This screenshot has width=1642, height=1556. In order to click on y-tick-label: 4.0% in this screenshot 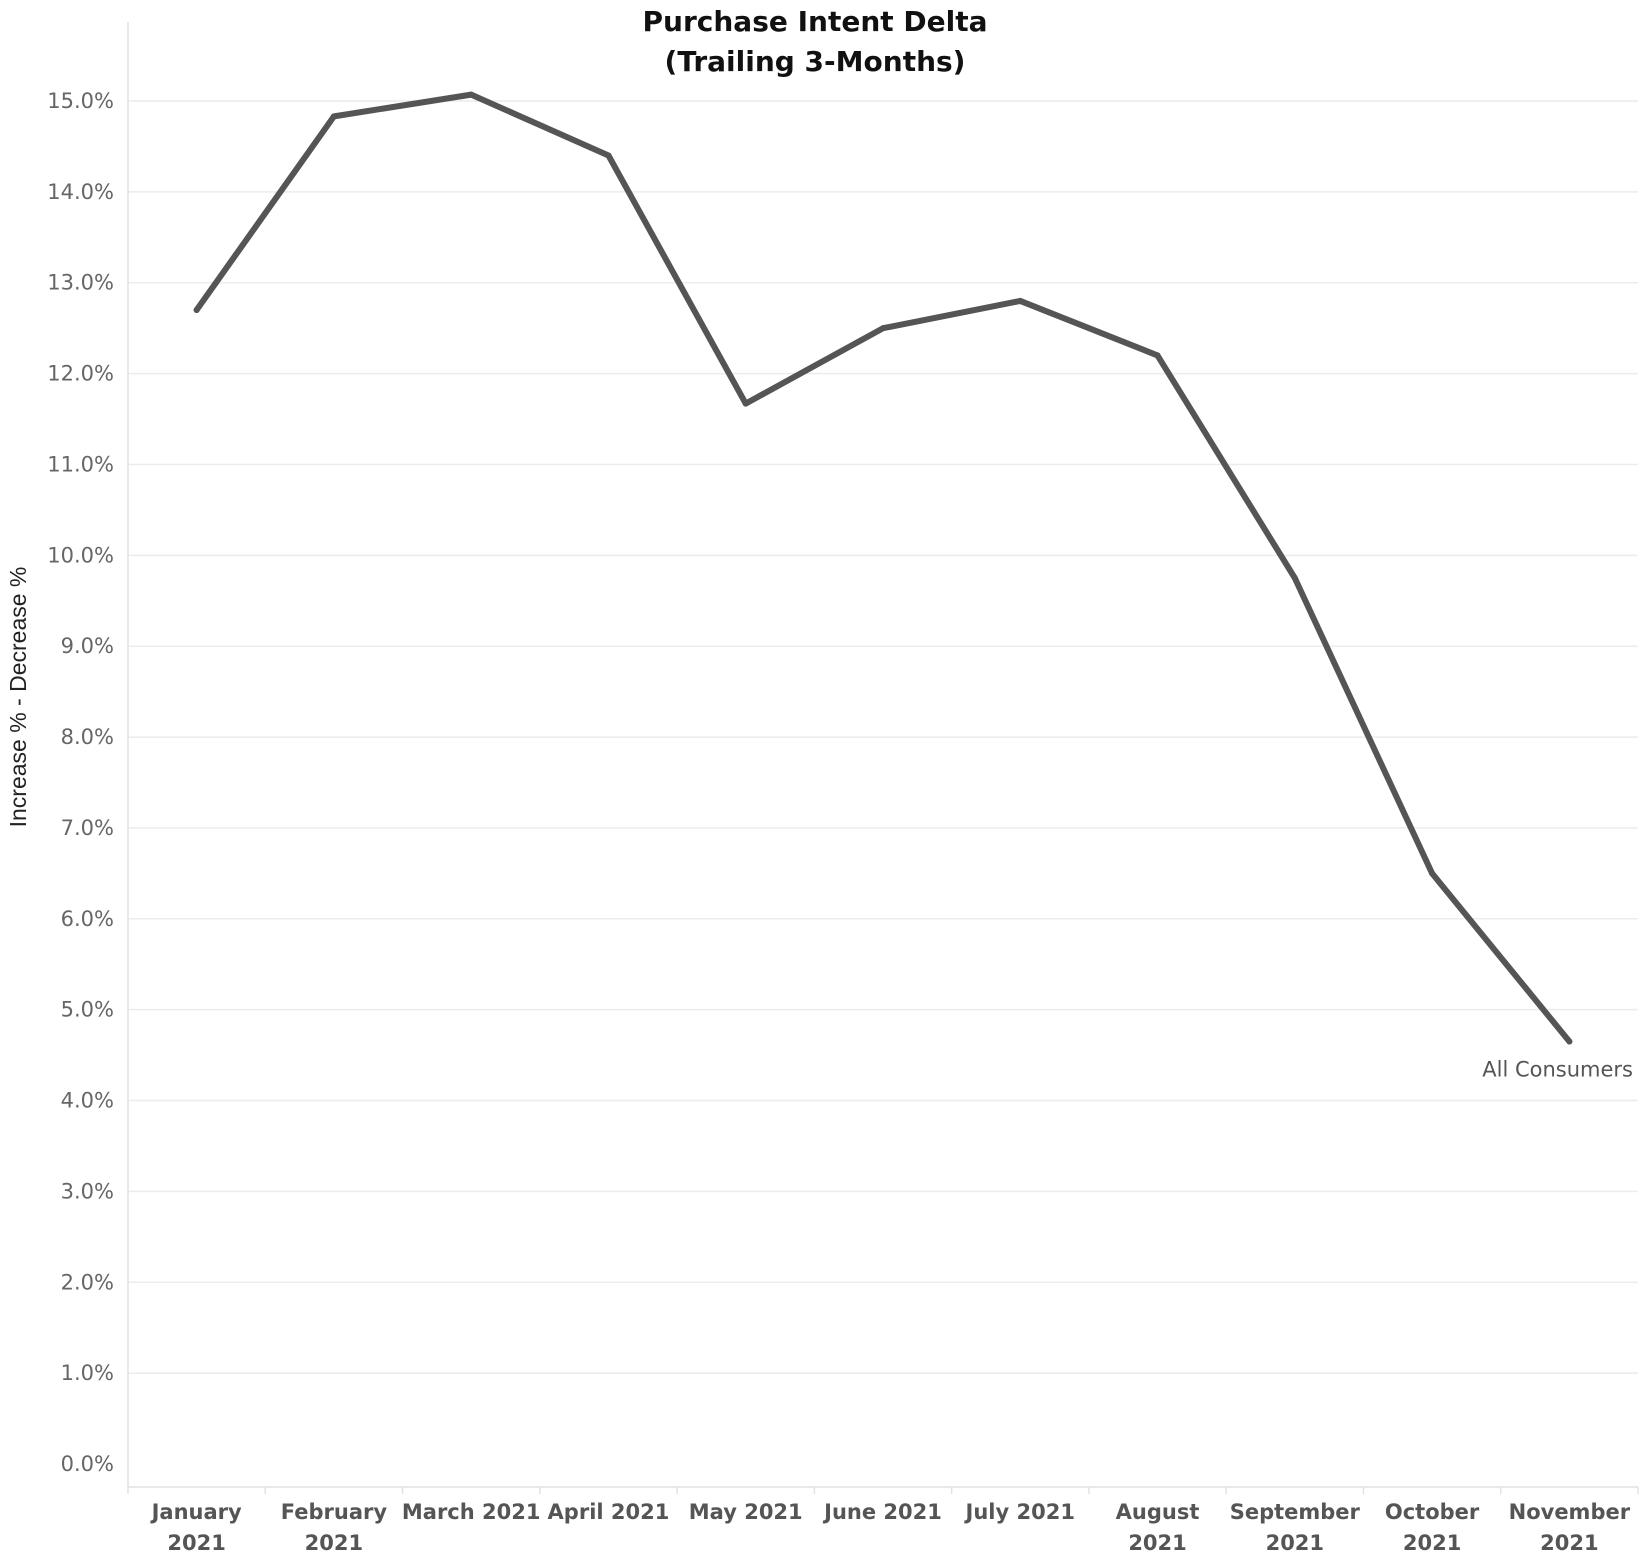, I will do `click(87, 1101)`.